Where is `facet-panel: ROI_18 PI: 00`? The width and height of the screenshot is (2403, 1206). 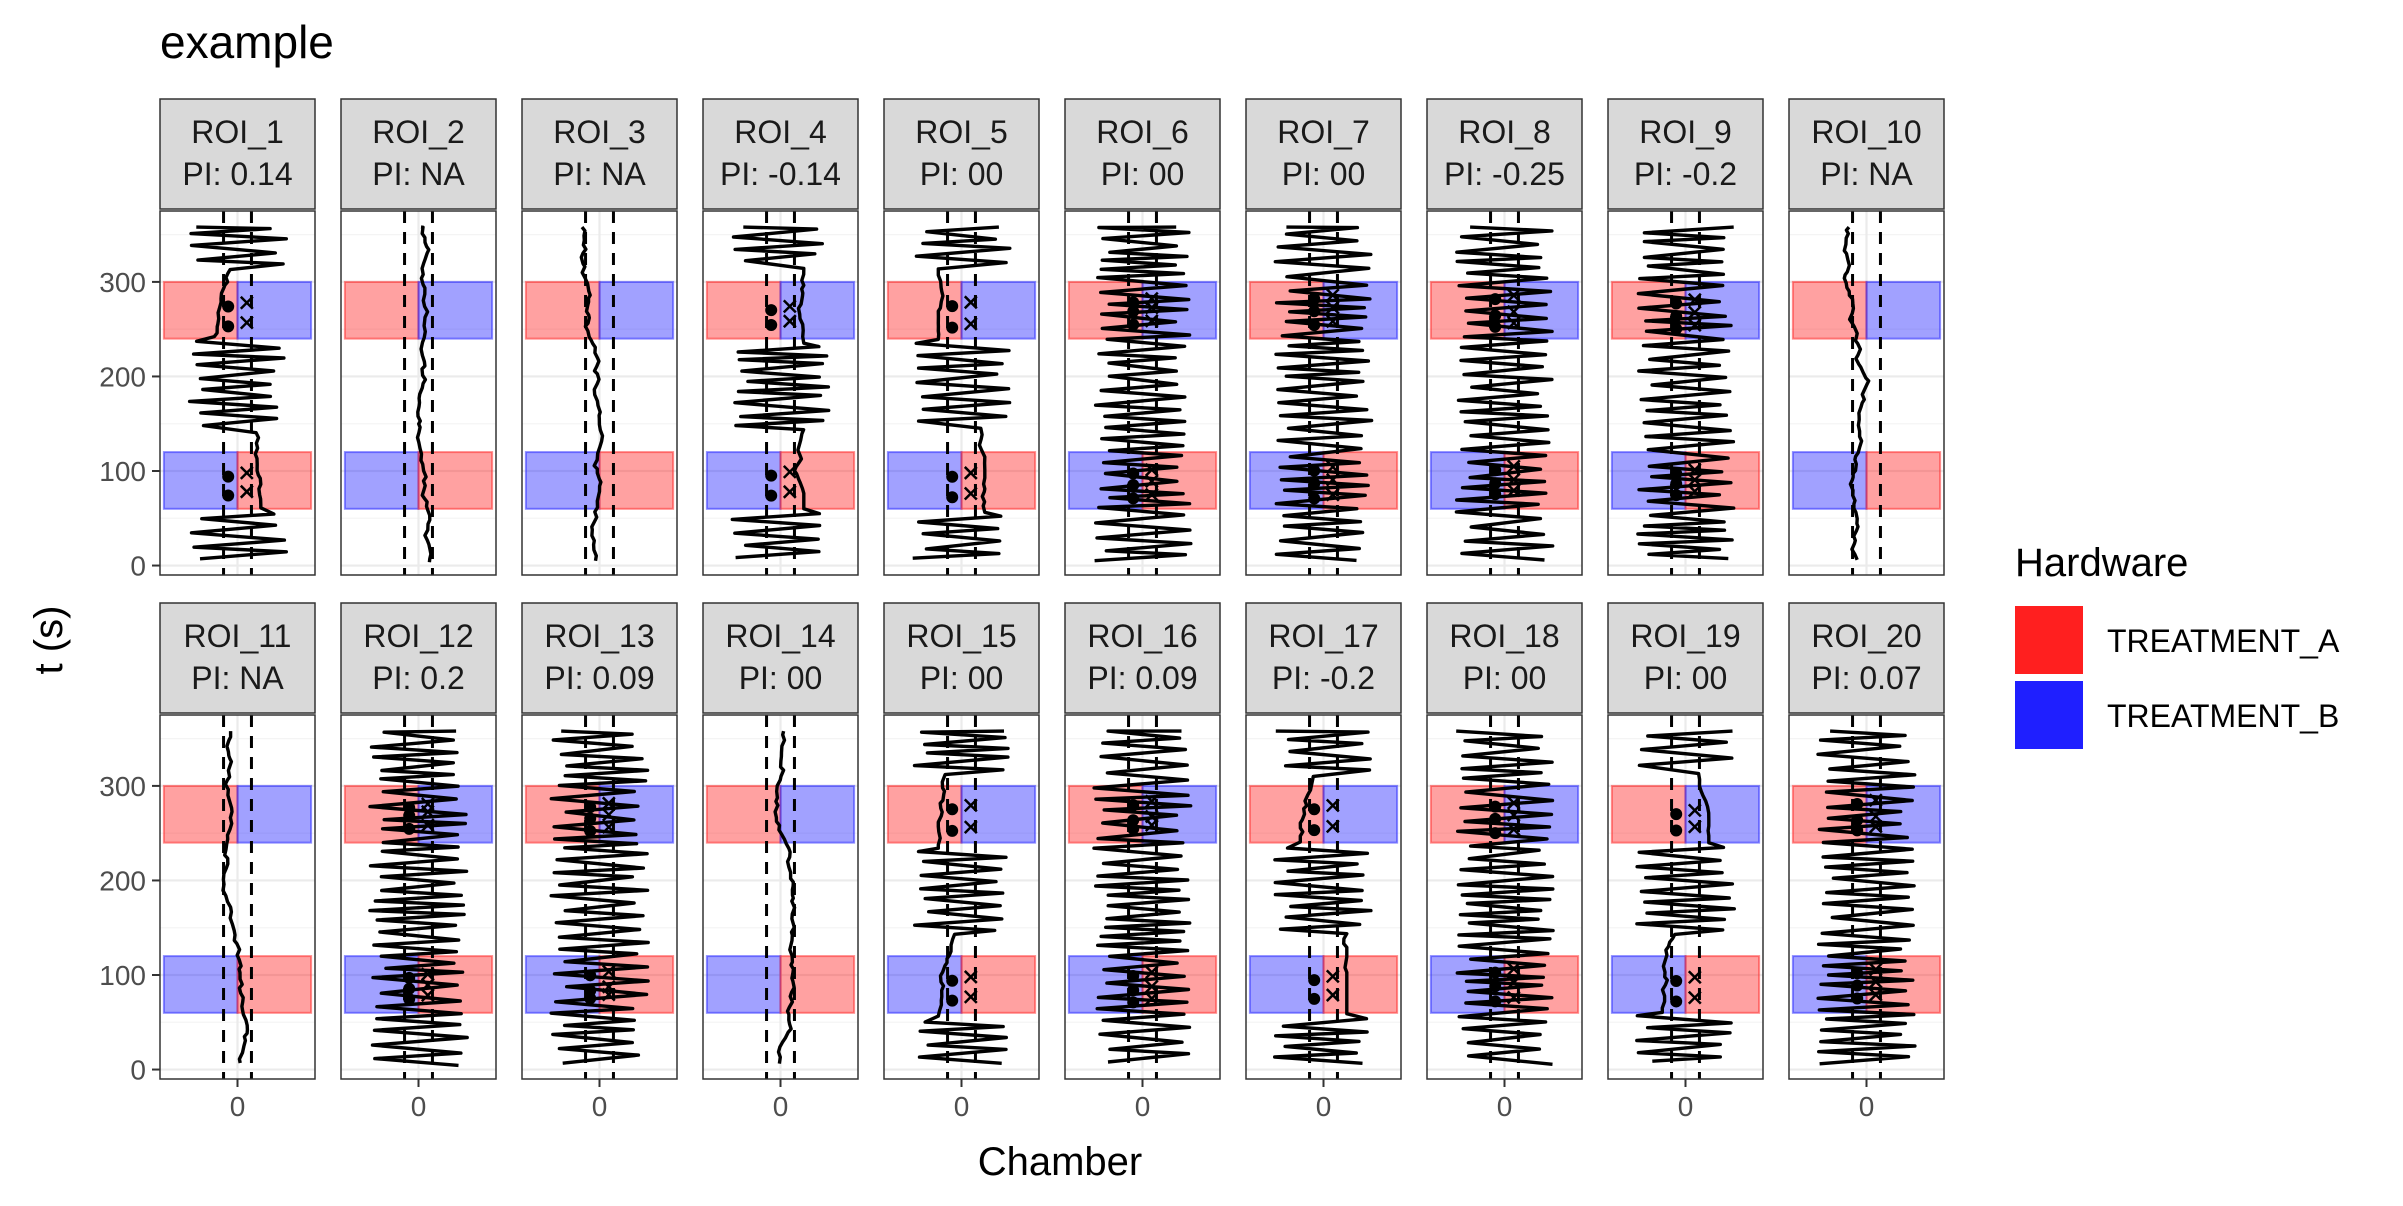 facet-panel: ROI_18 PI: 00 is located at coordinates (1504, 841).